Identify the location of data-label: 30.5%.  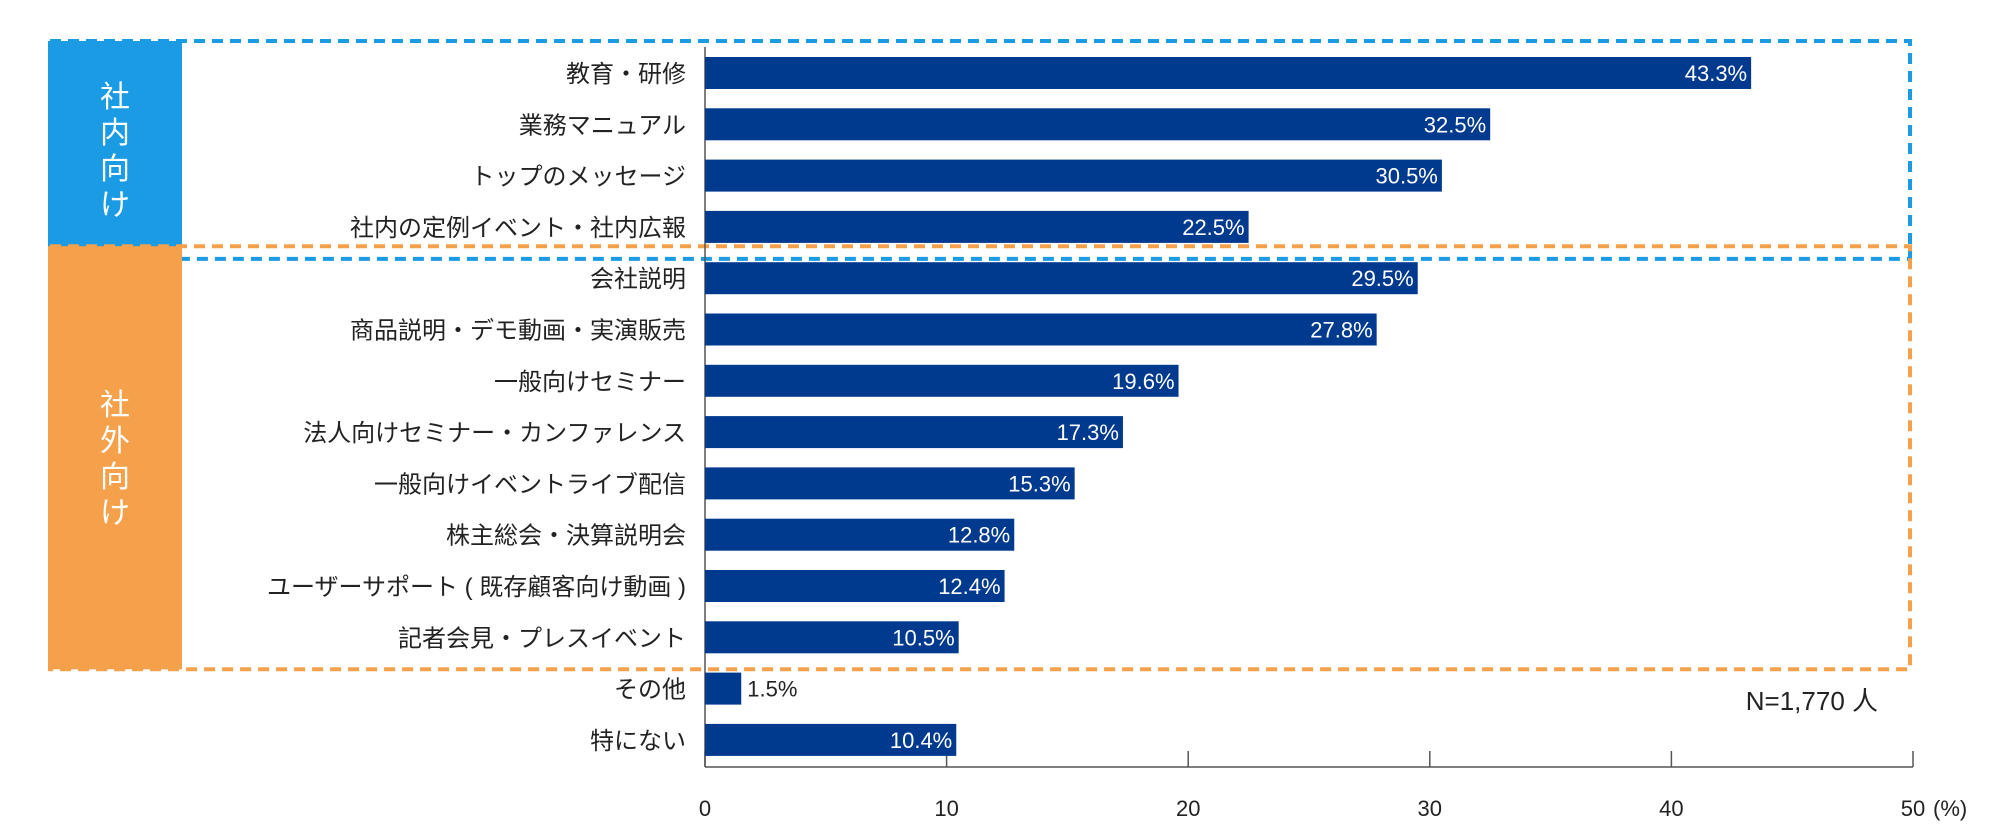
(1406, 176).